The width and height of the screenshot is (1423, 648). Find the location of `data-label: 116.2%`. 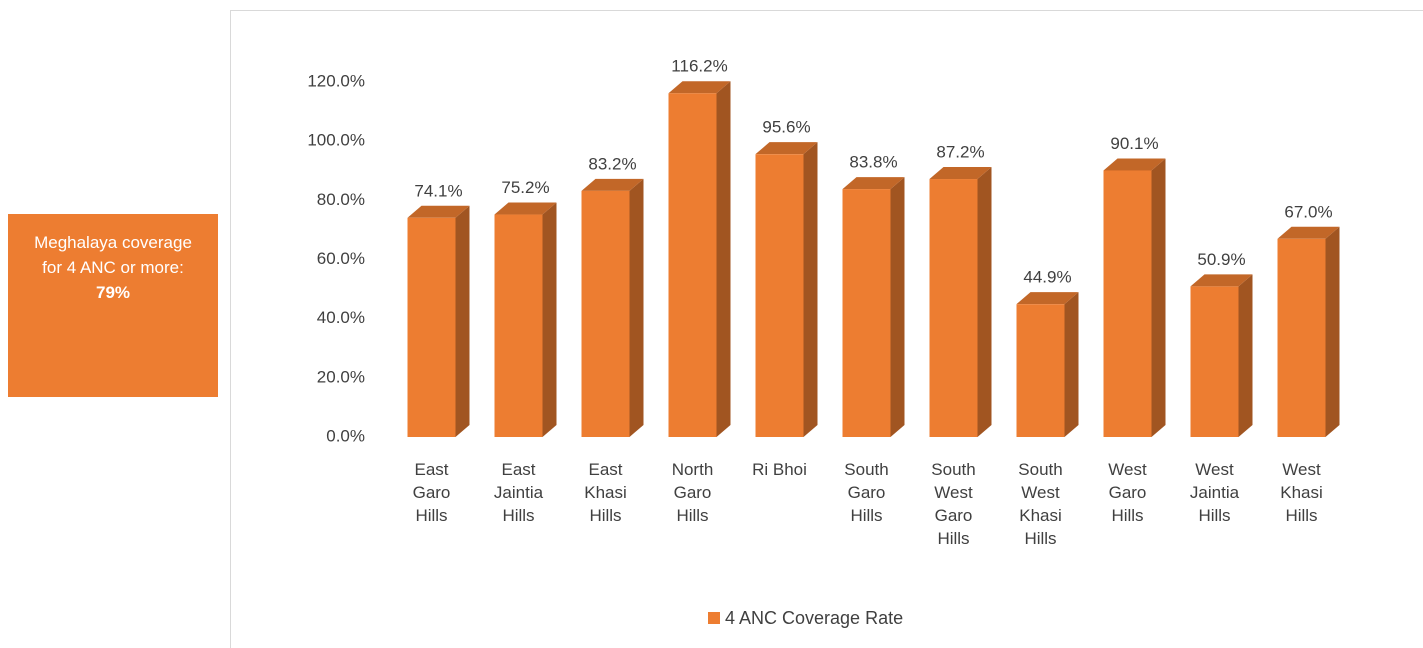

data-label: 116.2% is located at coordinates (699, 66).